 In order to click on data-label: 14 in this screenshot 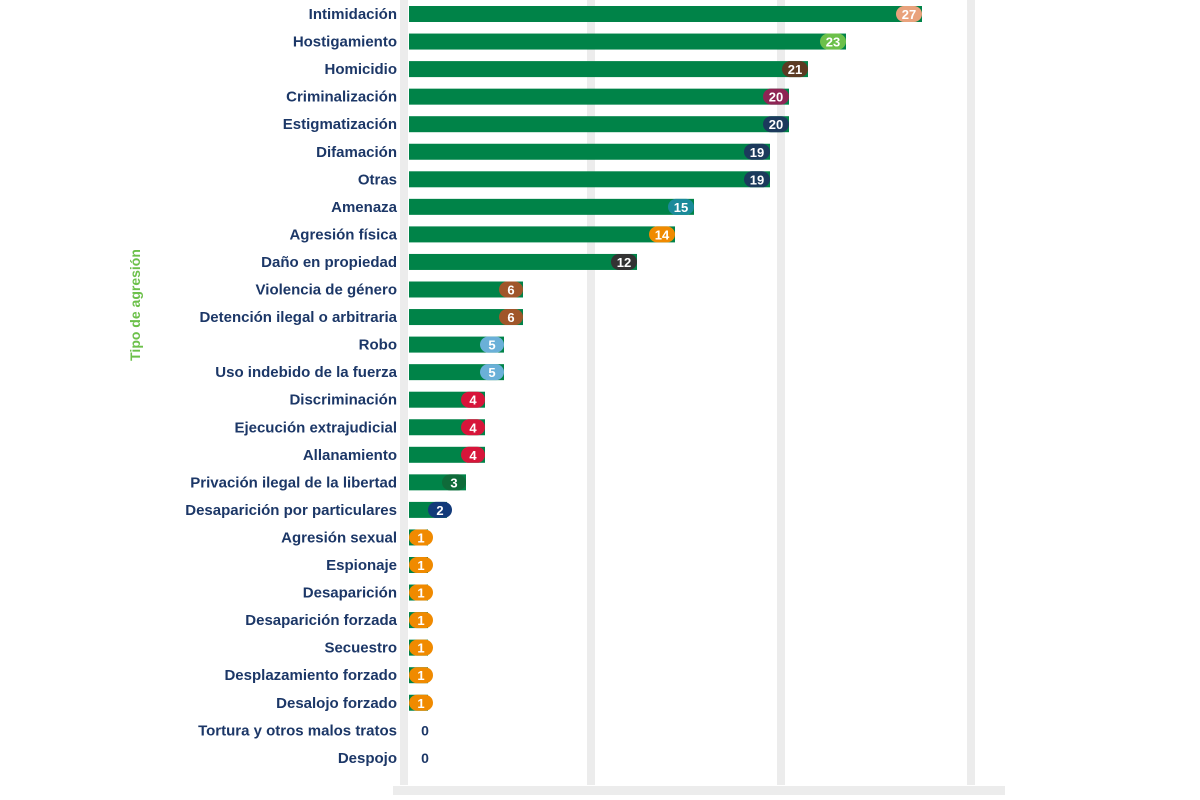, I will do `click(662, 234)`.